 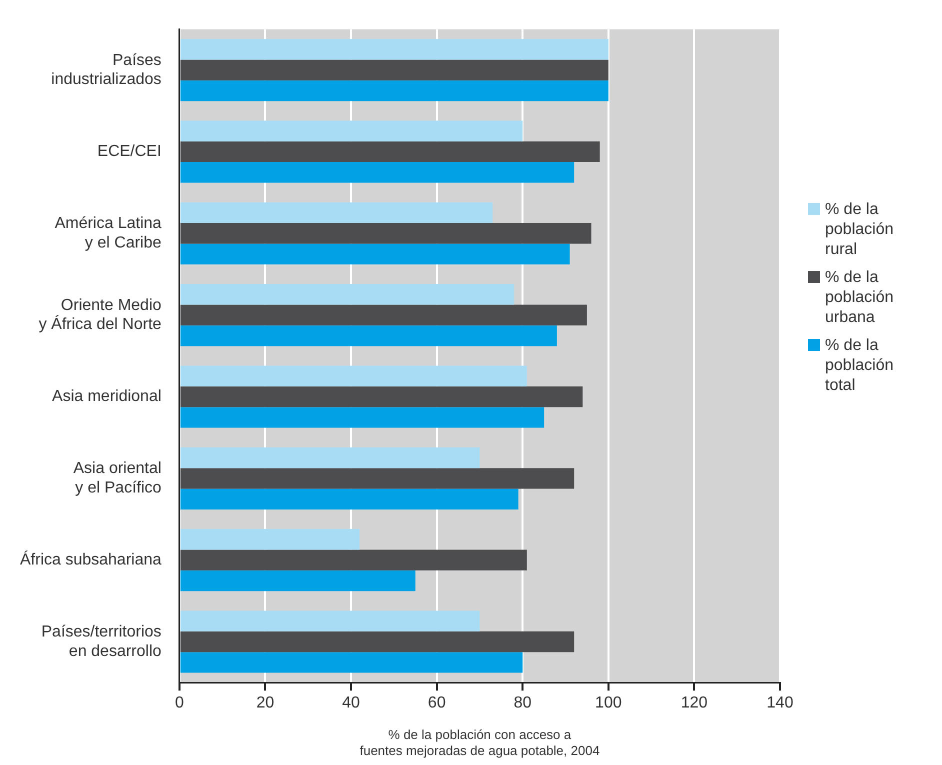 What do you see at coordinates (107, 397) in the screenshot?
I see `y-tick-label: Asia meridional` at bounding box center [107, 397].